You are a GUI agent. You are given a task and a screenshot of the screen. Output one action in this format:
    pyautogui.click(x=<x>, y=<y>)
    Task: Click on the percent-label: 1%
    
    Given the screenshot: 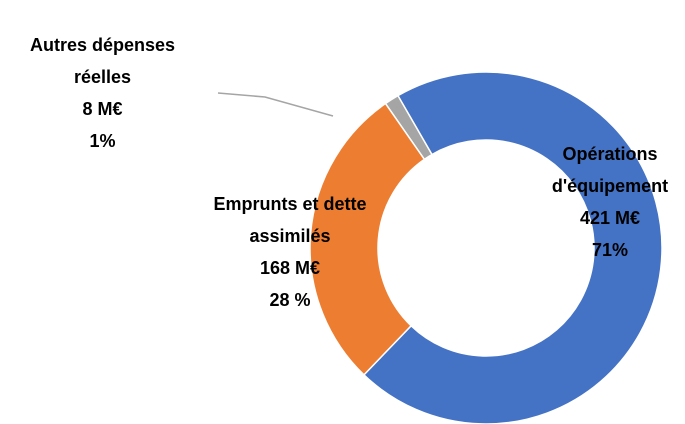 What is the action you would take?
    pyautogui.click(x=102, y=141)
    